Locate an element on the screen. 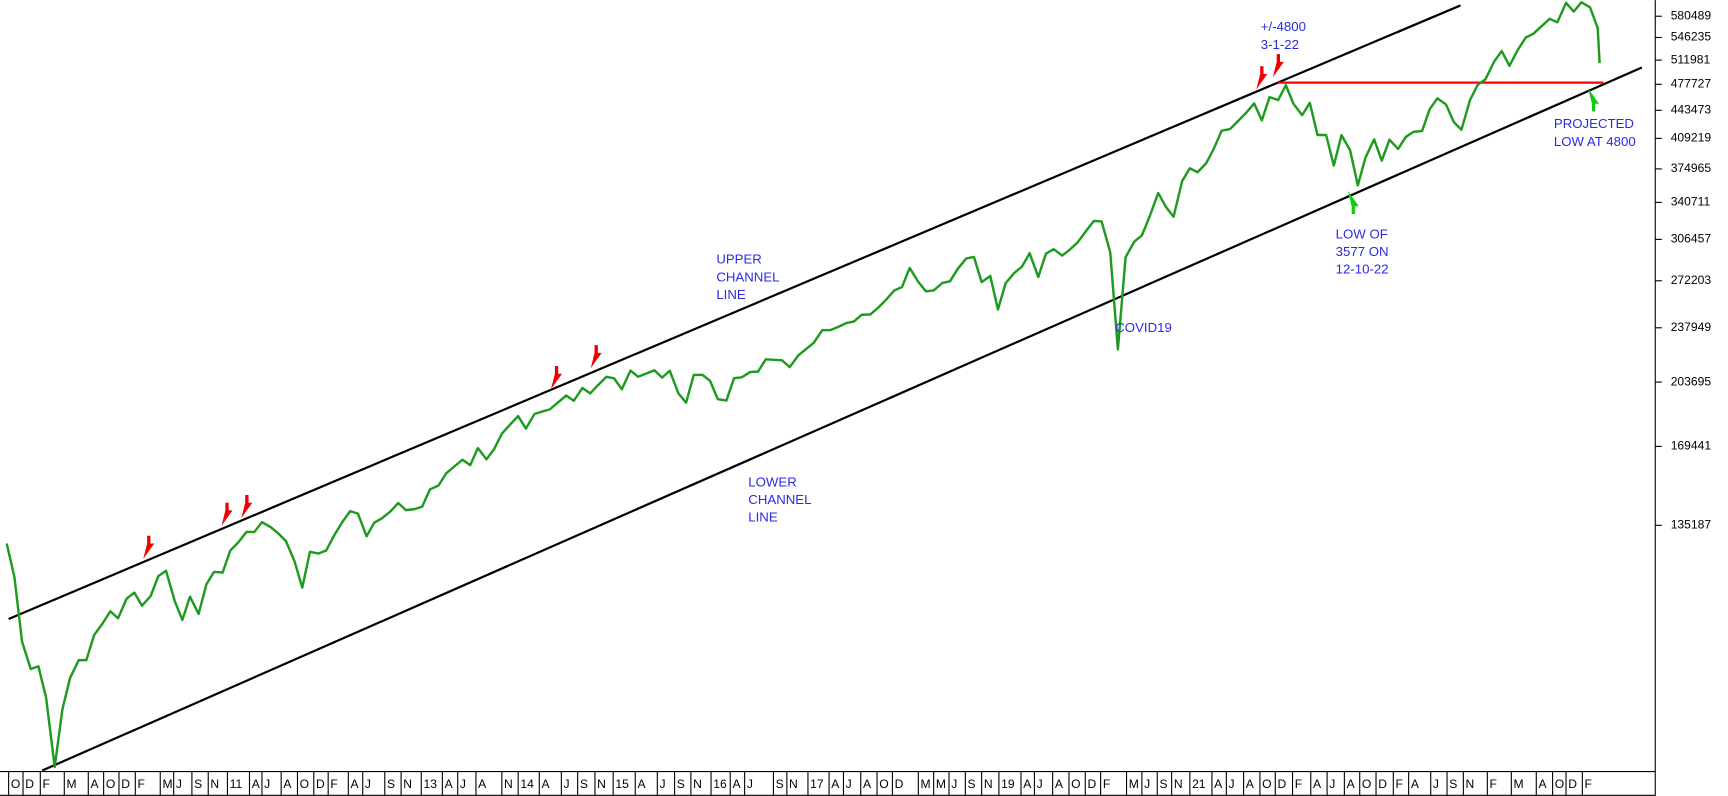 Image resolution: width=1728 pixels, height=796 pixels. annotation: 3-1-22 is located at coordinates (1280, 44).